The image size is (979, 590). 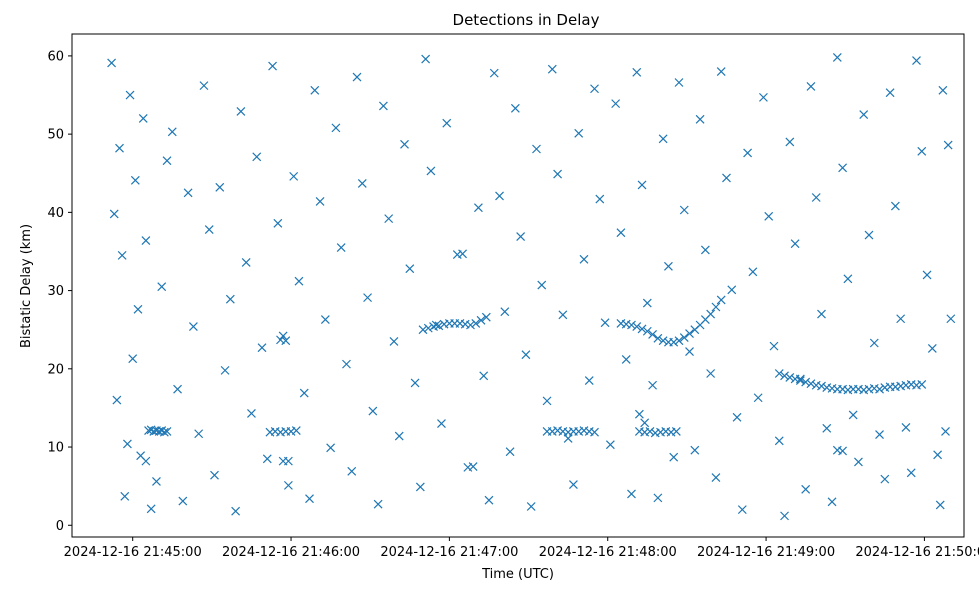 I want to click on x-tick-label: 2024-12-16 21:47:00, so click(x=449, y=552).